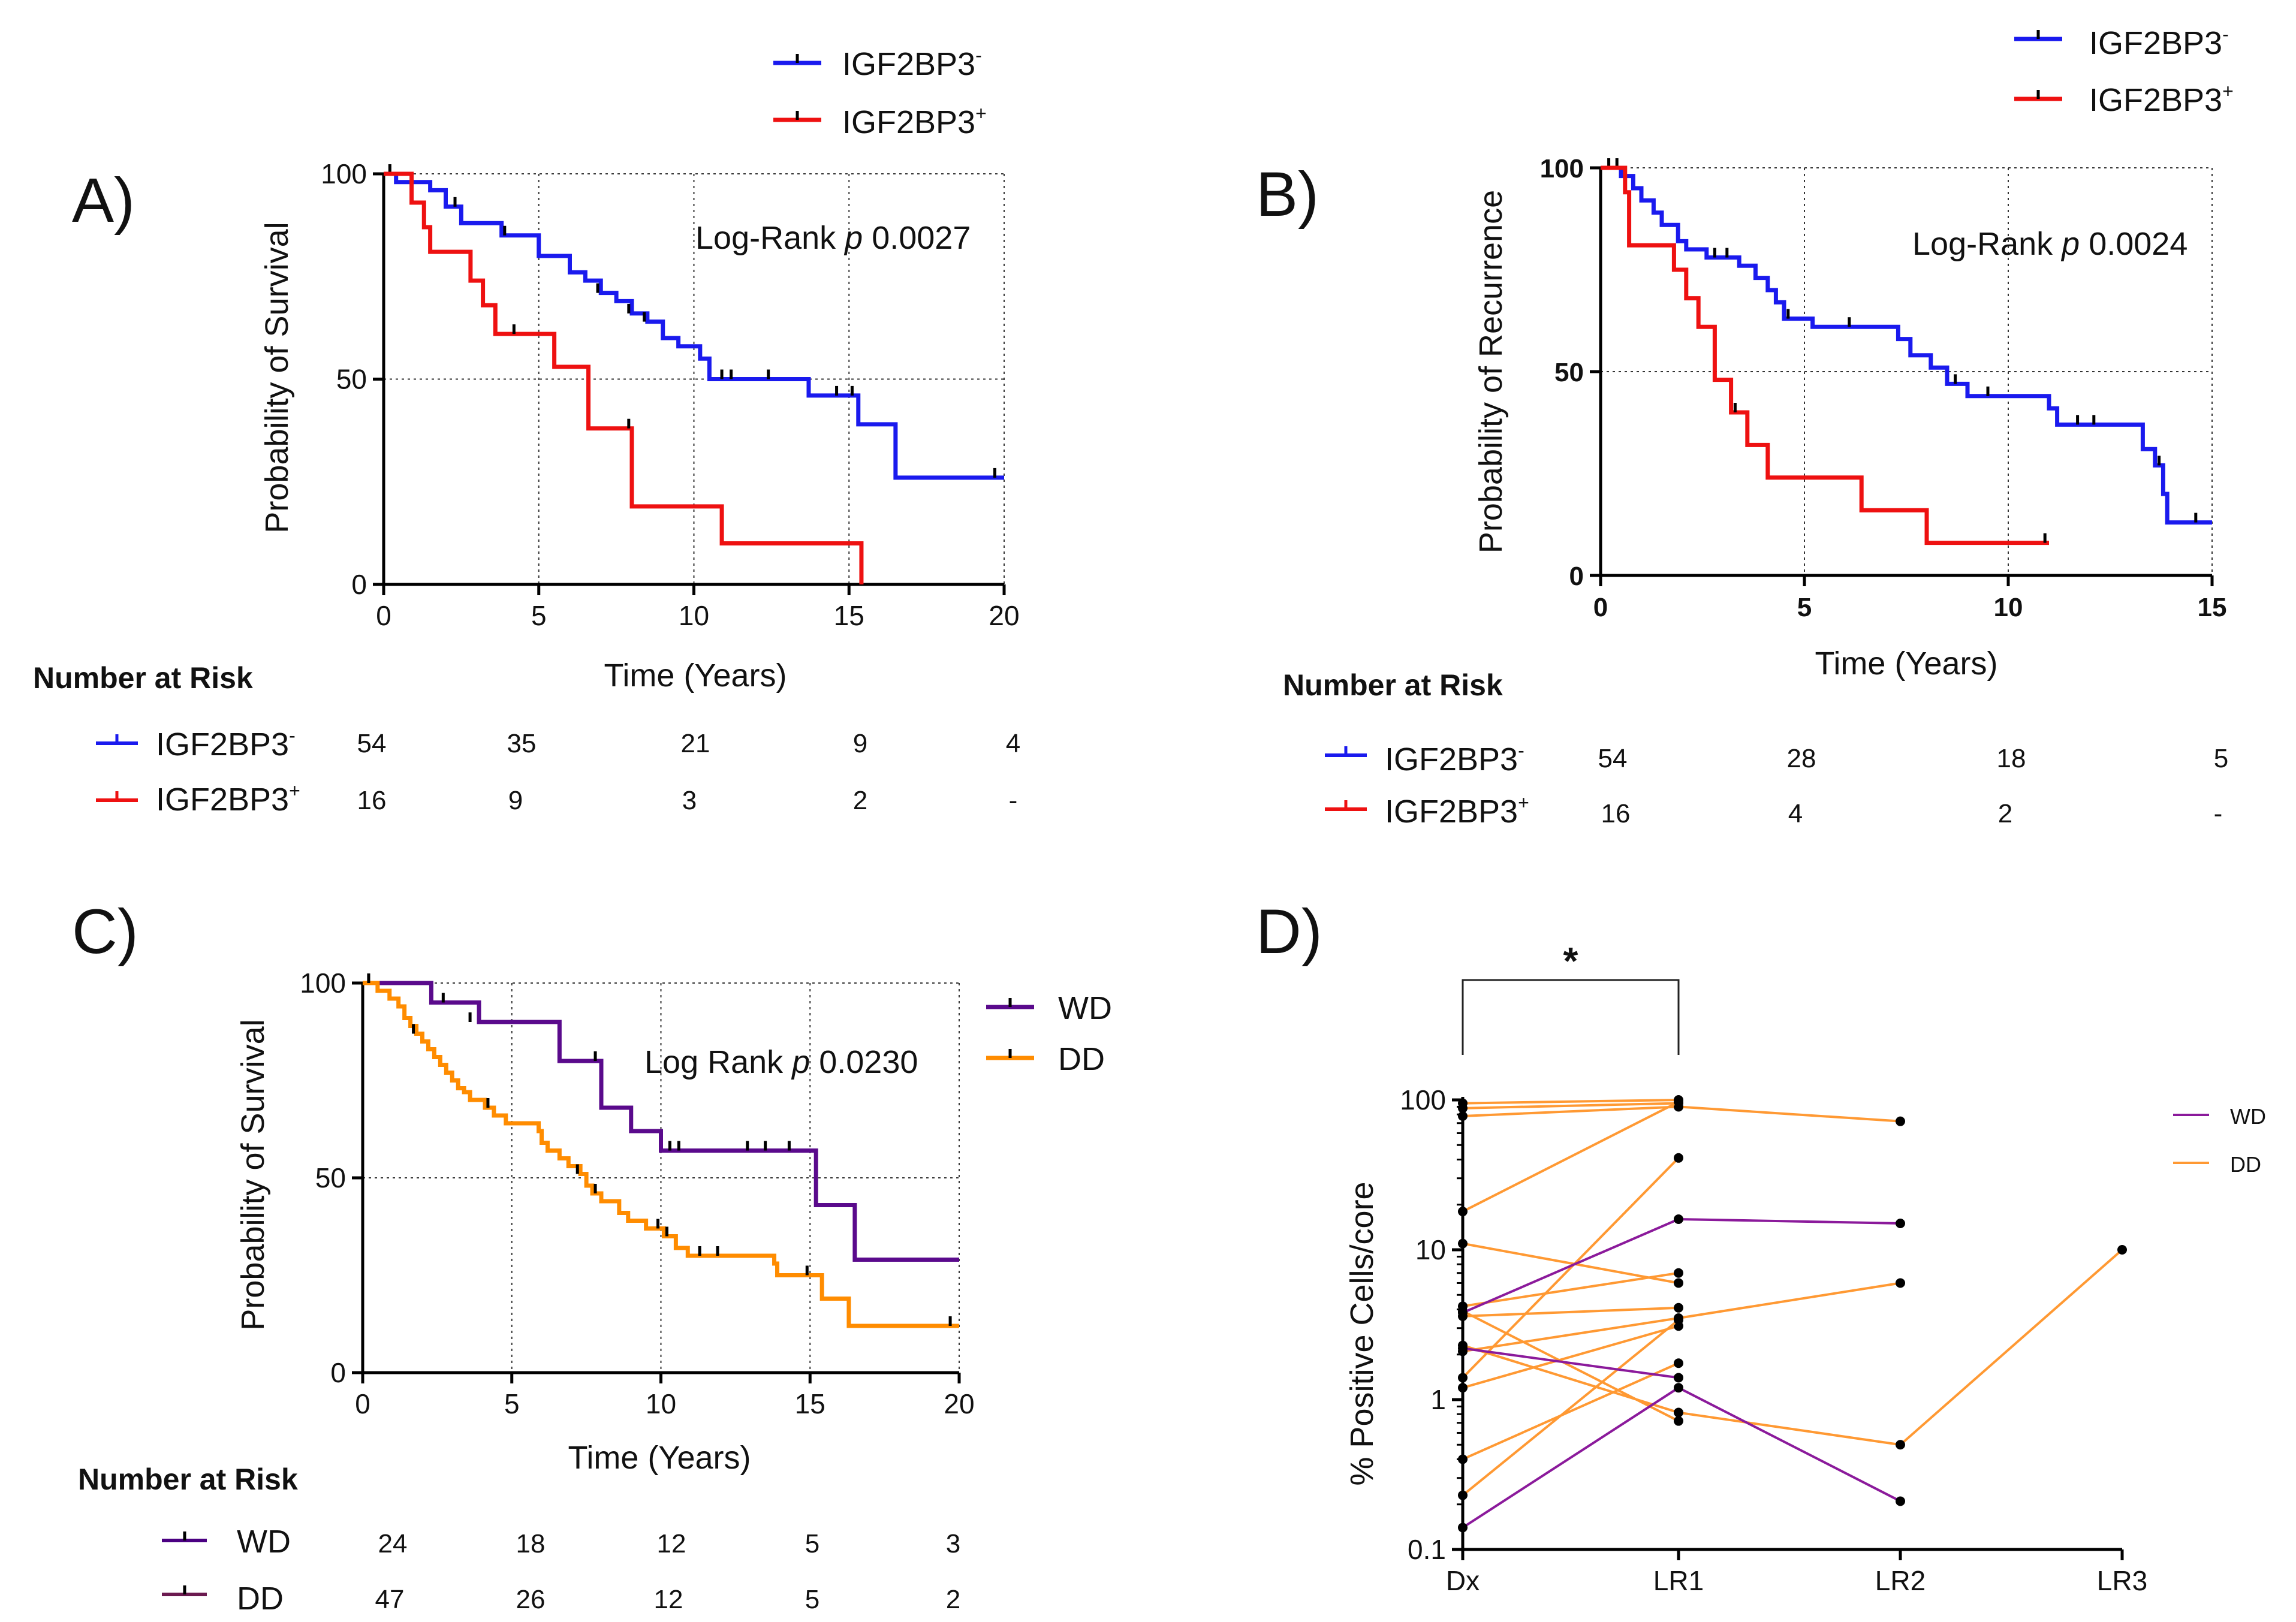 This screenshot has height=1622, width=2296. Describe the element at coordinates (515, 800) in the screenshot. I see `risk-value: 9` at that location.